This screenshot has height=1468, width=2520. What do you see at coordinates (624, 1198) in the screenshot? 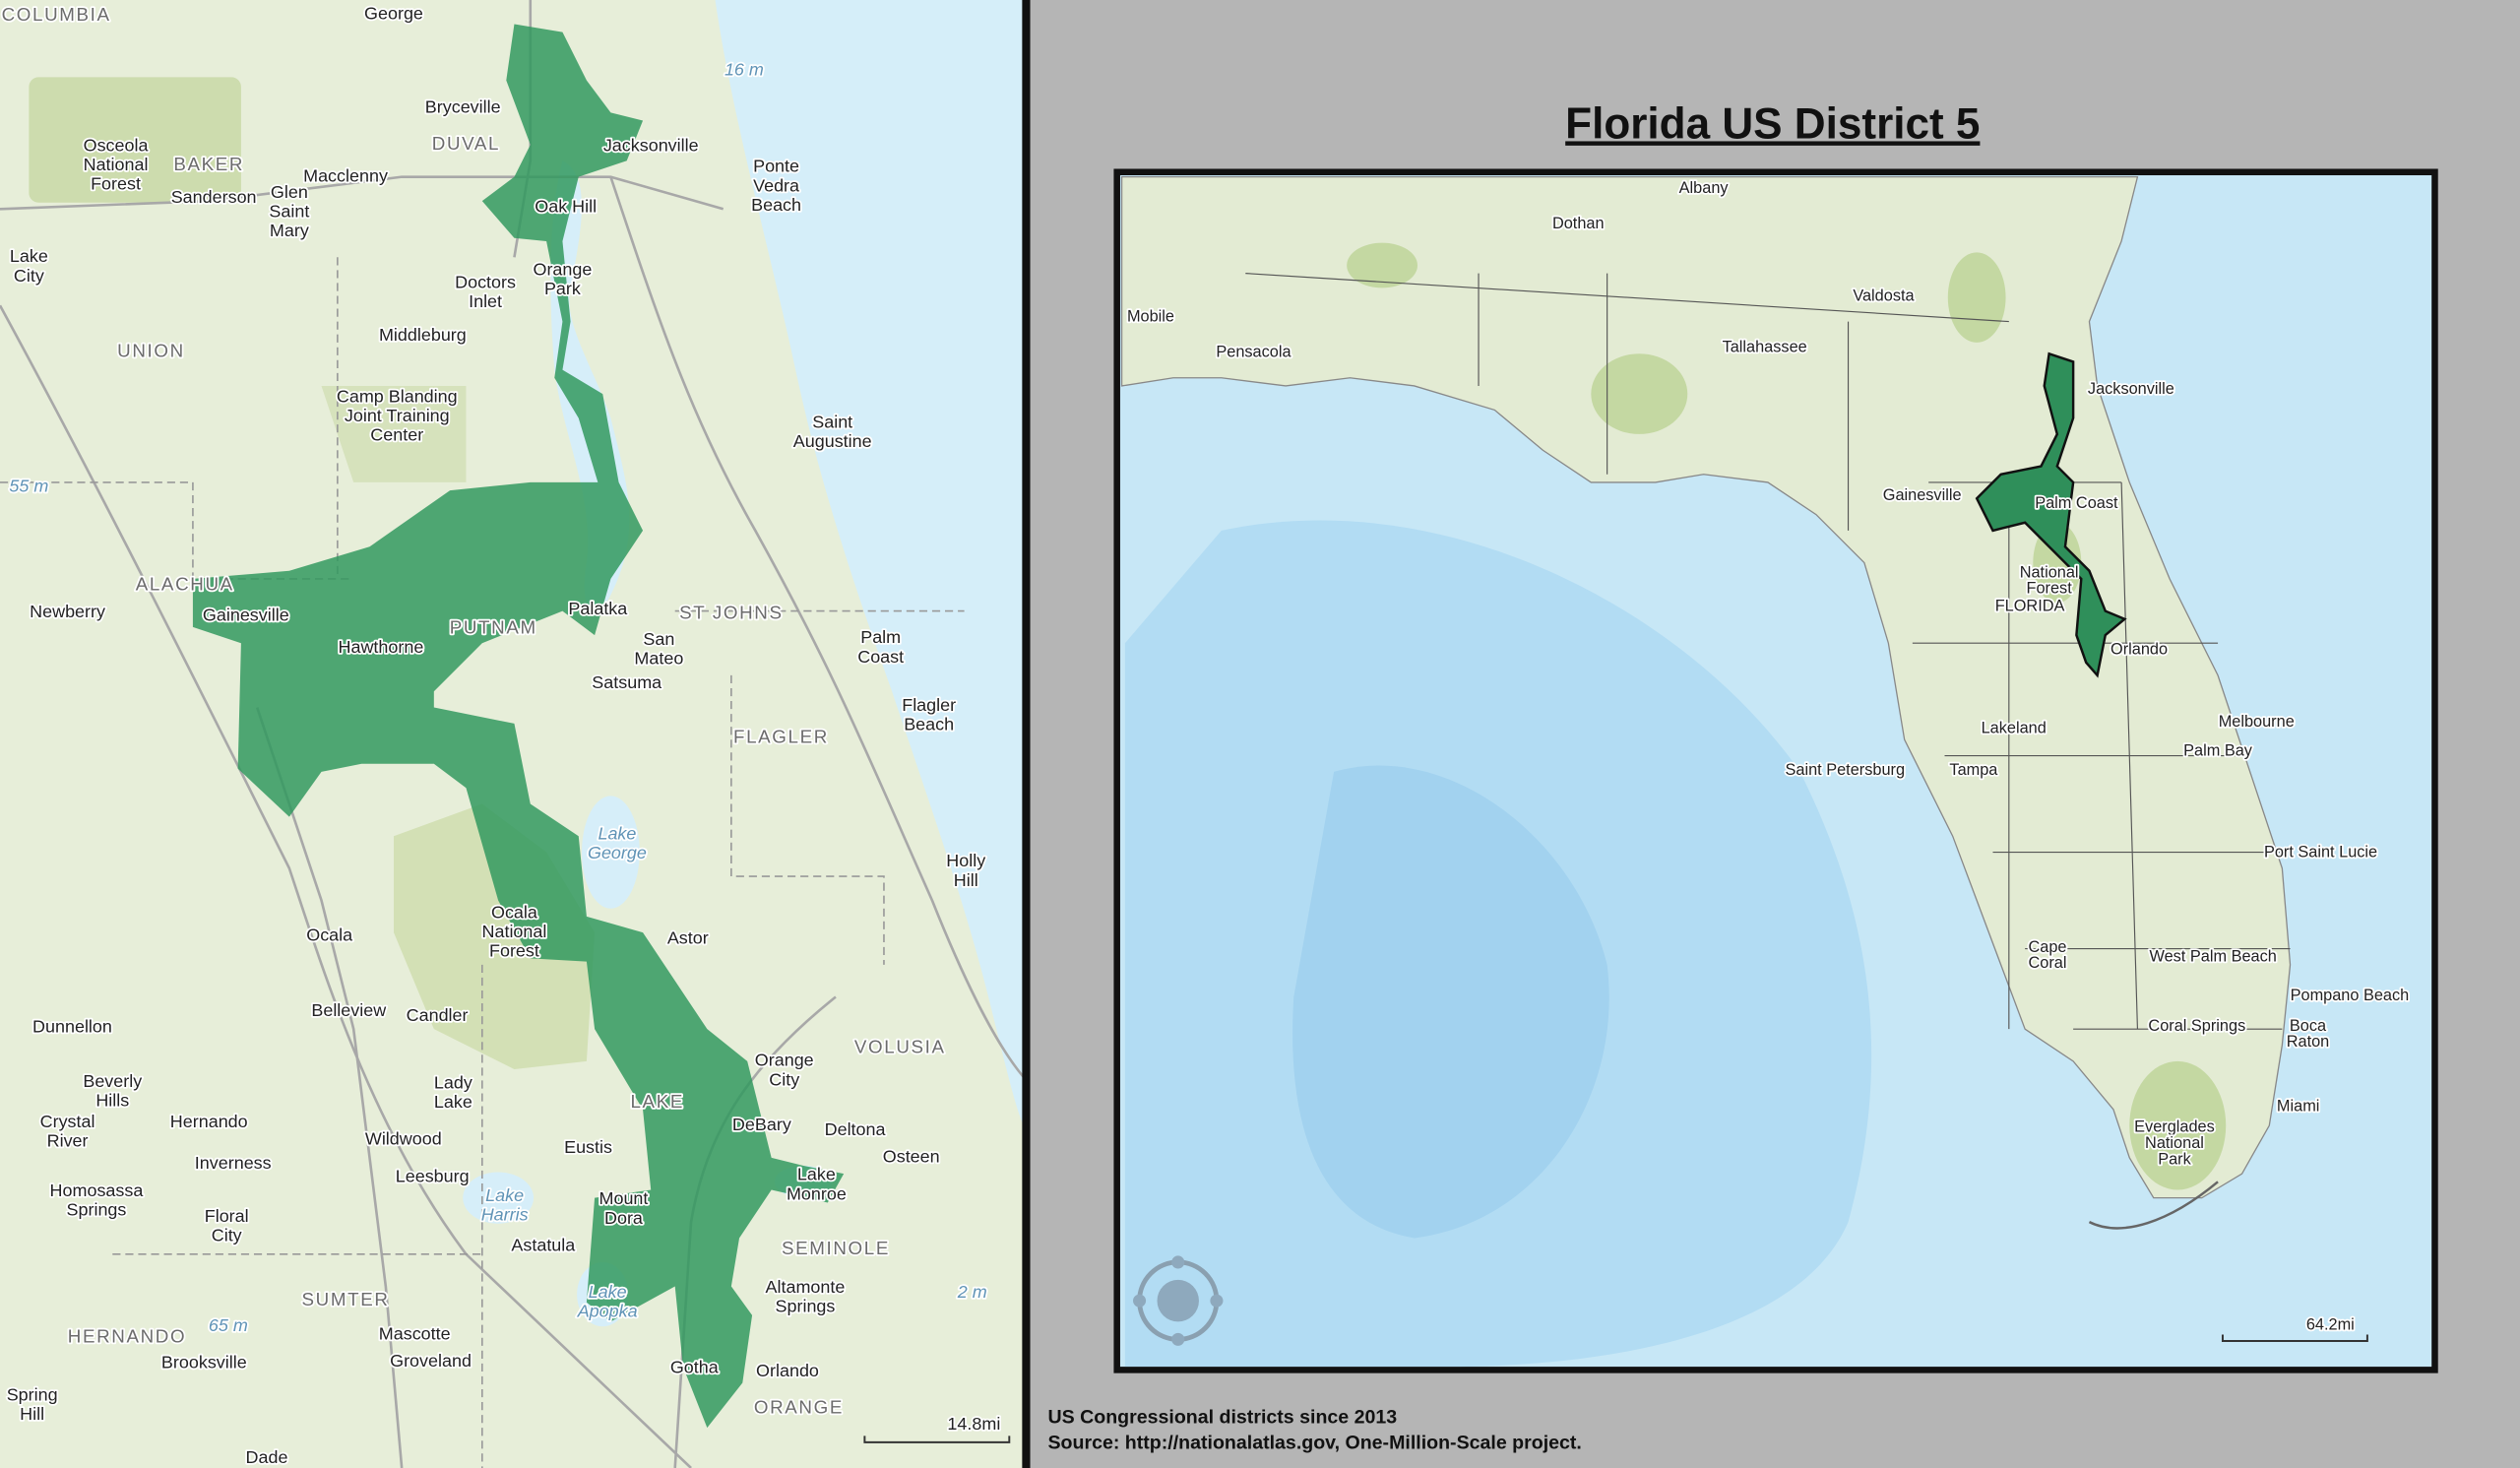
I see `place-label: Mount` at bounding box center [624, 1198].